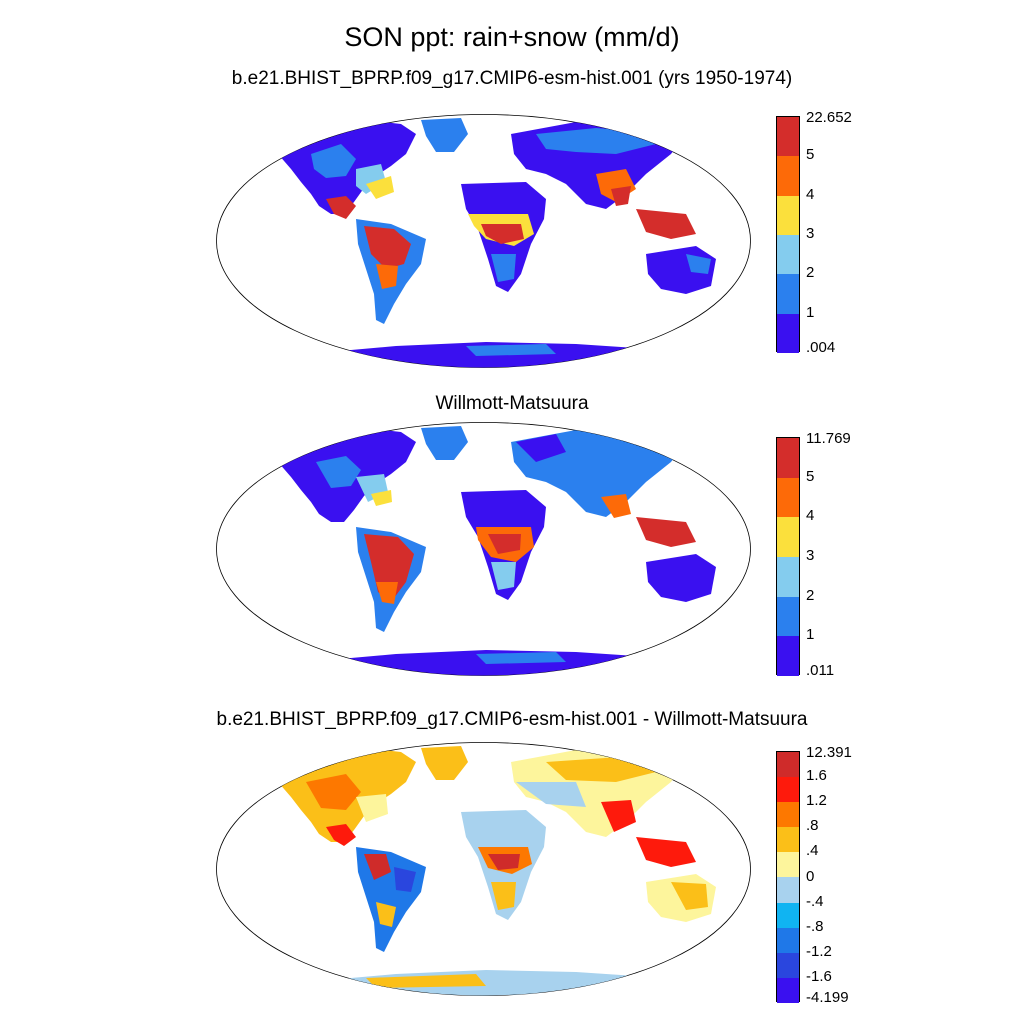 The width and height of the screenshot is (1024, 1024). I want to click on map-observed, so click(483, 549).